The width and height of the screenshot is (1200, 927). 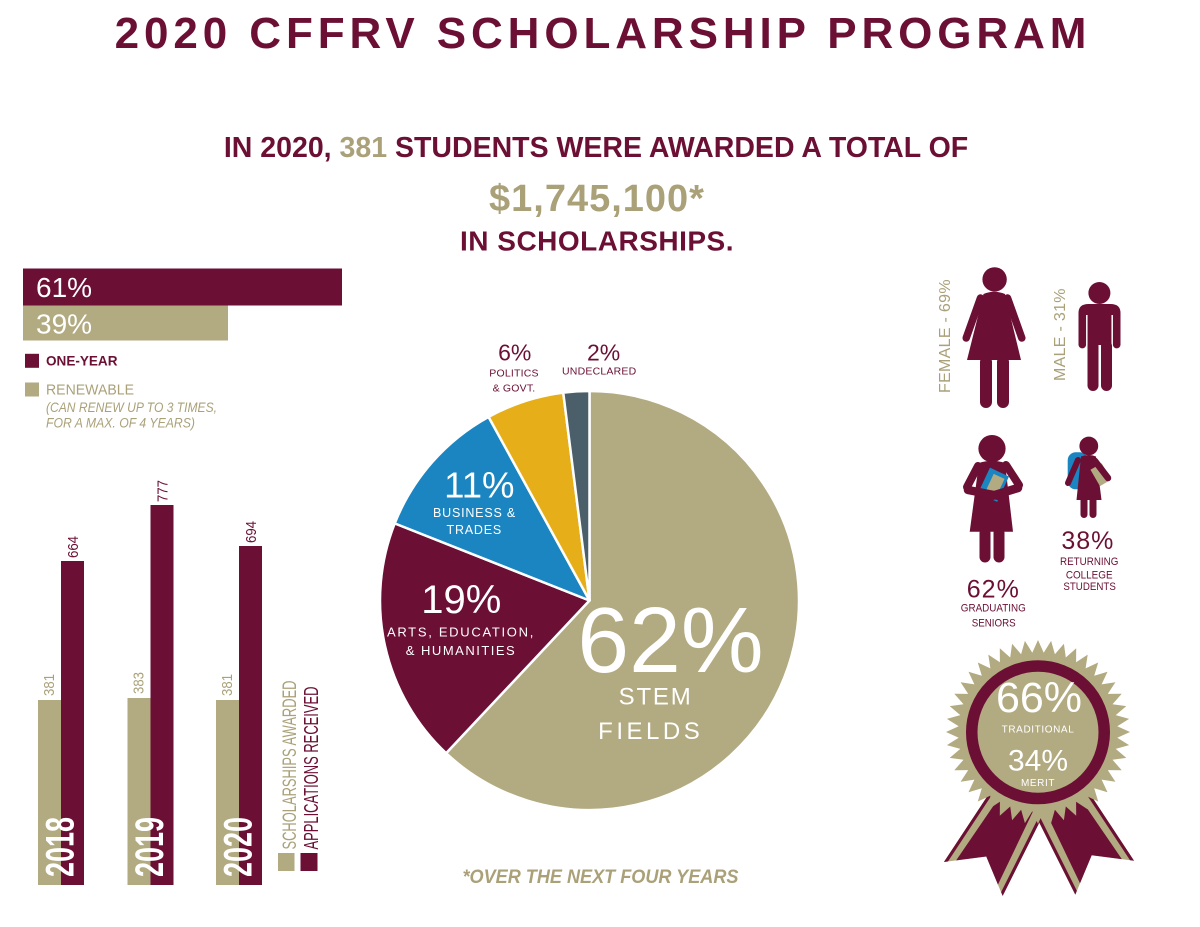 What do you see at coordinates (474, 513) in the screenshot?
I see `svg-text: BUSINESS &` at bounding box center [474, 513].